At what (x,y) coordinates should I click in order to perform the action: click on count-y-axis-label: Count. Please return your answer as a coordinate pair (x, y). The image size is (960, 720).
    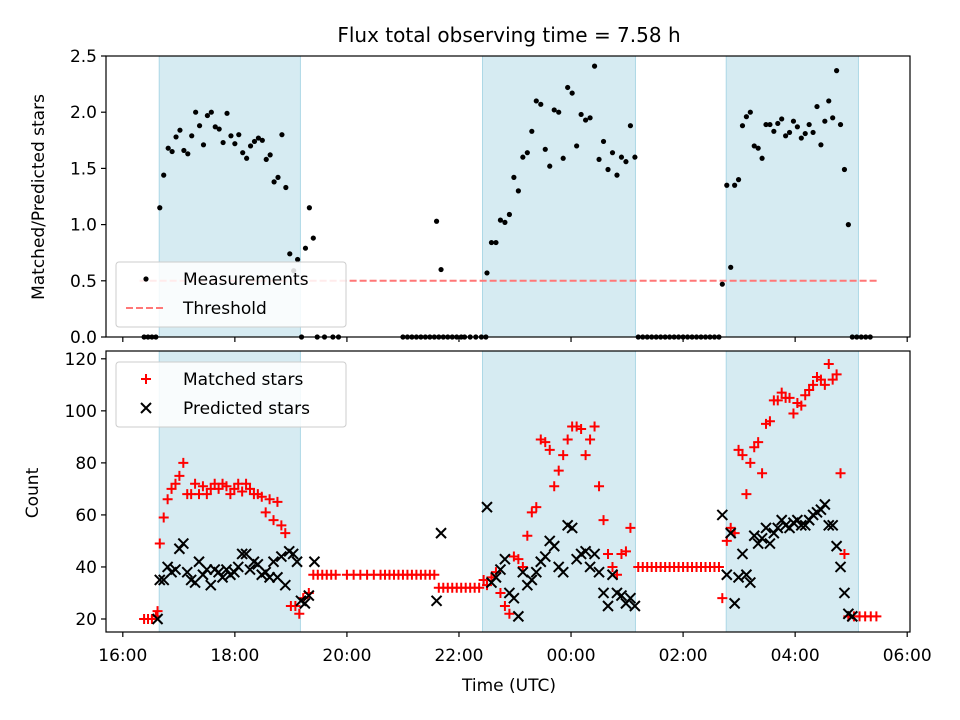
    Looking at the image, I should click on (33, 492).